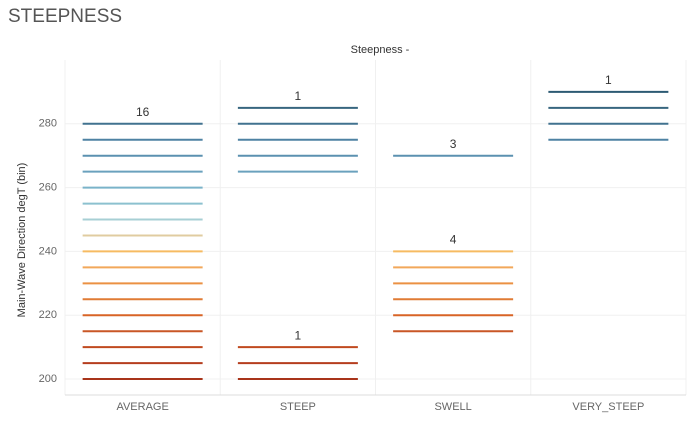 This screenshot has width=688, height=424. Describe the element at coordinates (48, 379) in the screenshot. I see `y-tick-label: 200` at that location.